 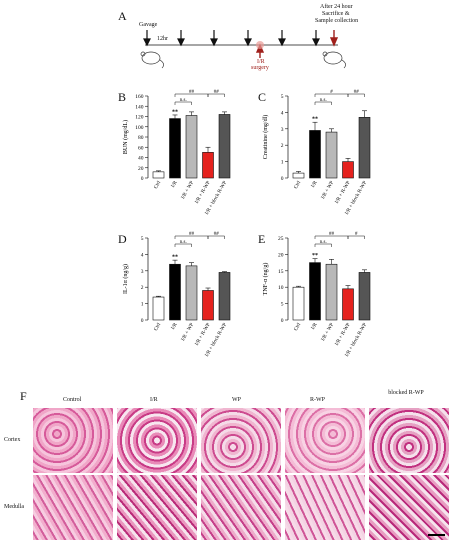 I want to click on y-tick-label: 3, so click(x=282, y=130).